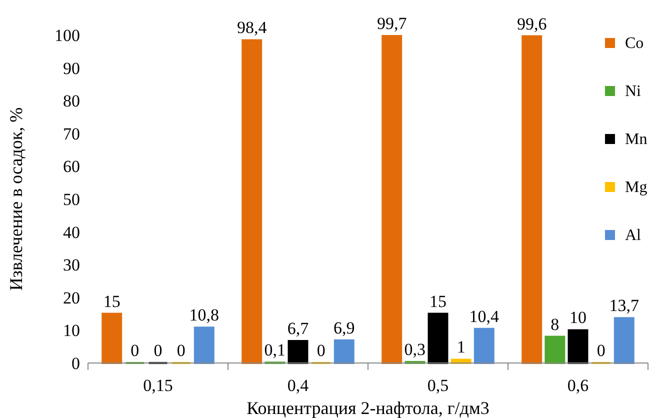  I want to click on y-tick-label: 80, so click(71, 101).